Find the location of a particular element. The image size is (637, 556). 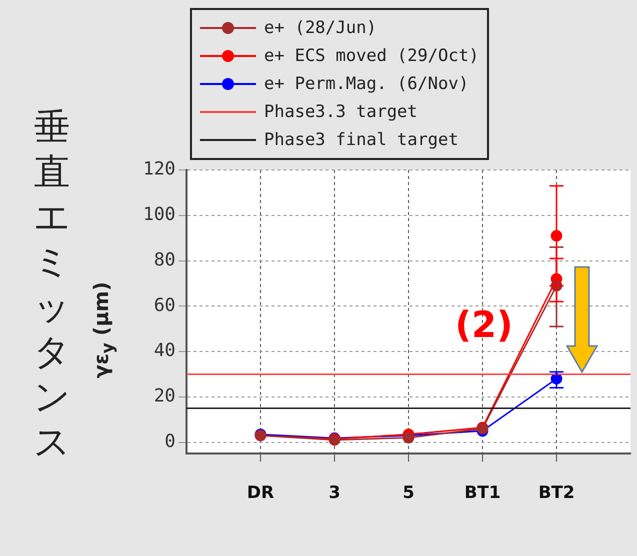

x-tick-label: BT1 is located at coordinates (482, 493).